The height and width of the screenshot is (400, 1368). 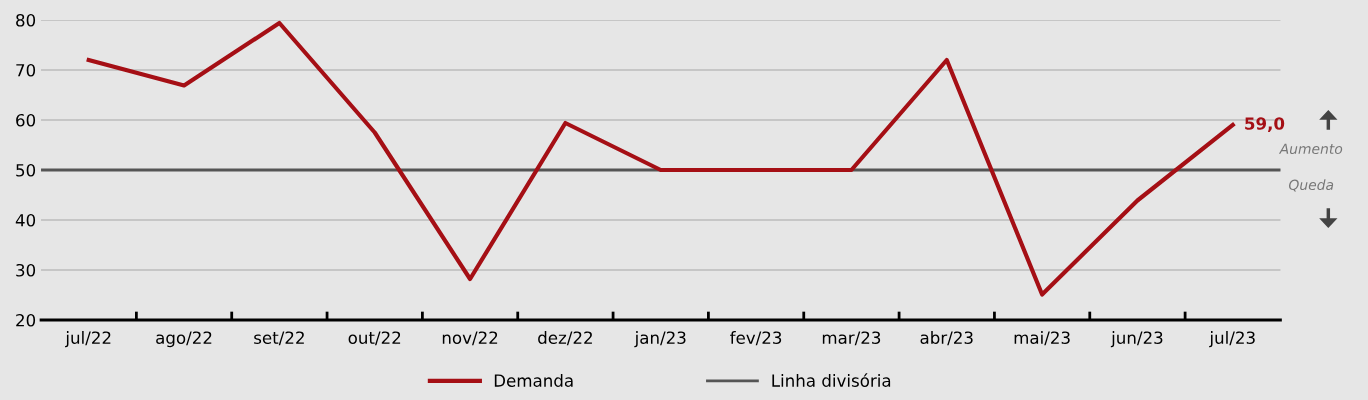 I want to click on y-tick-label: 50, so click(x=26, y=170).